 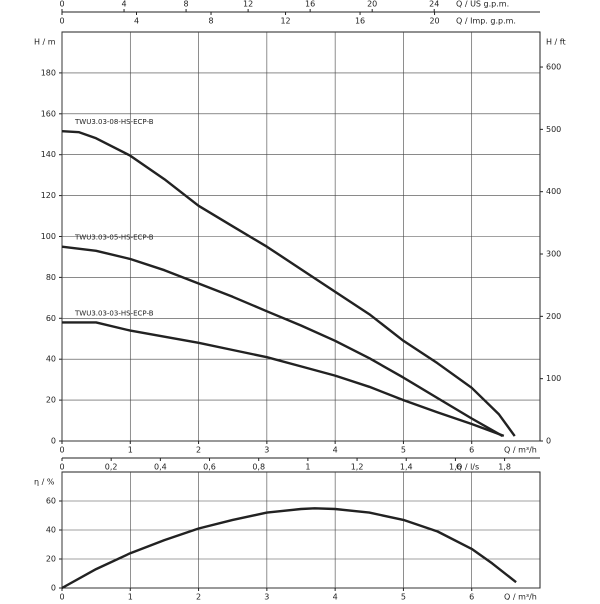 What do you see at coordinates (482, 4) in the screenshot?
I see `x-axis-label: Q / US g.p.m.` at bounding box center [482, 4].